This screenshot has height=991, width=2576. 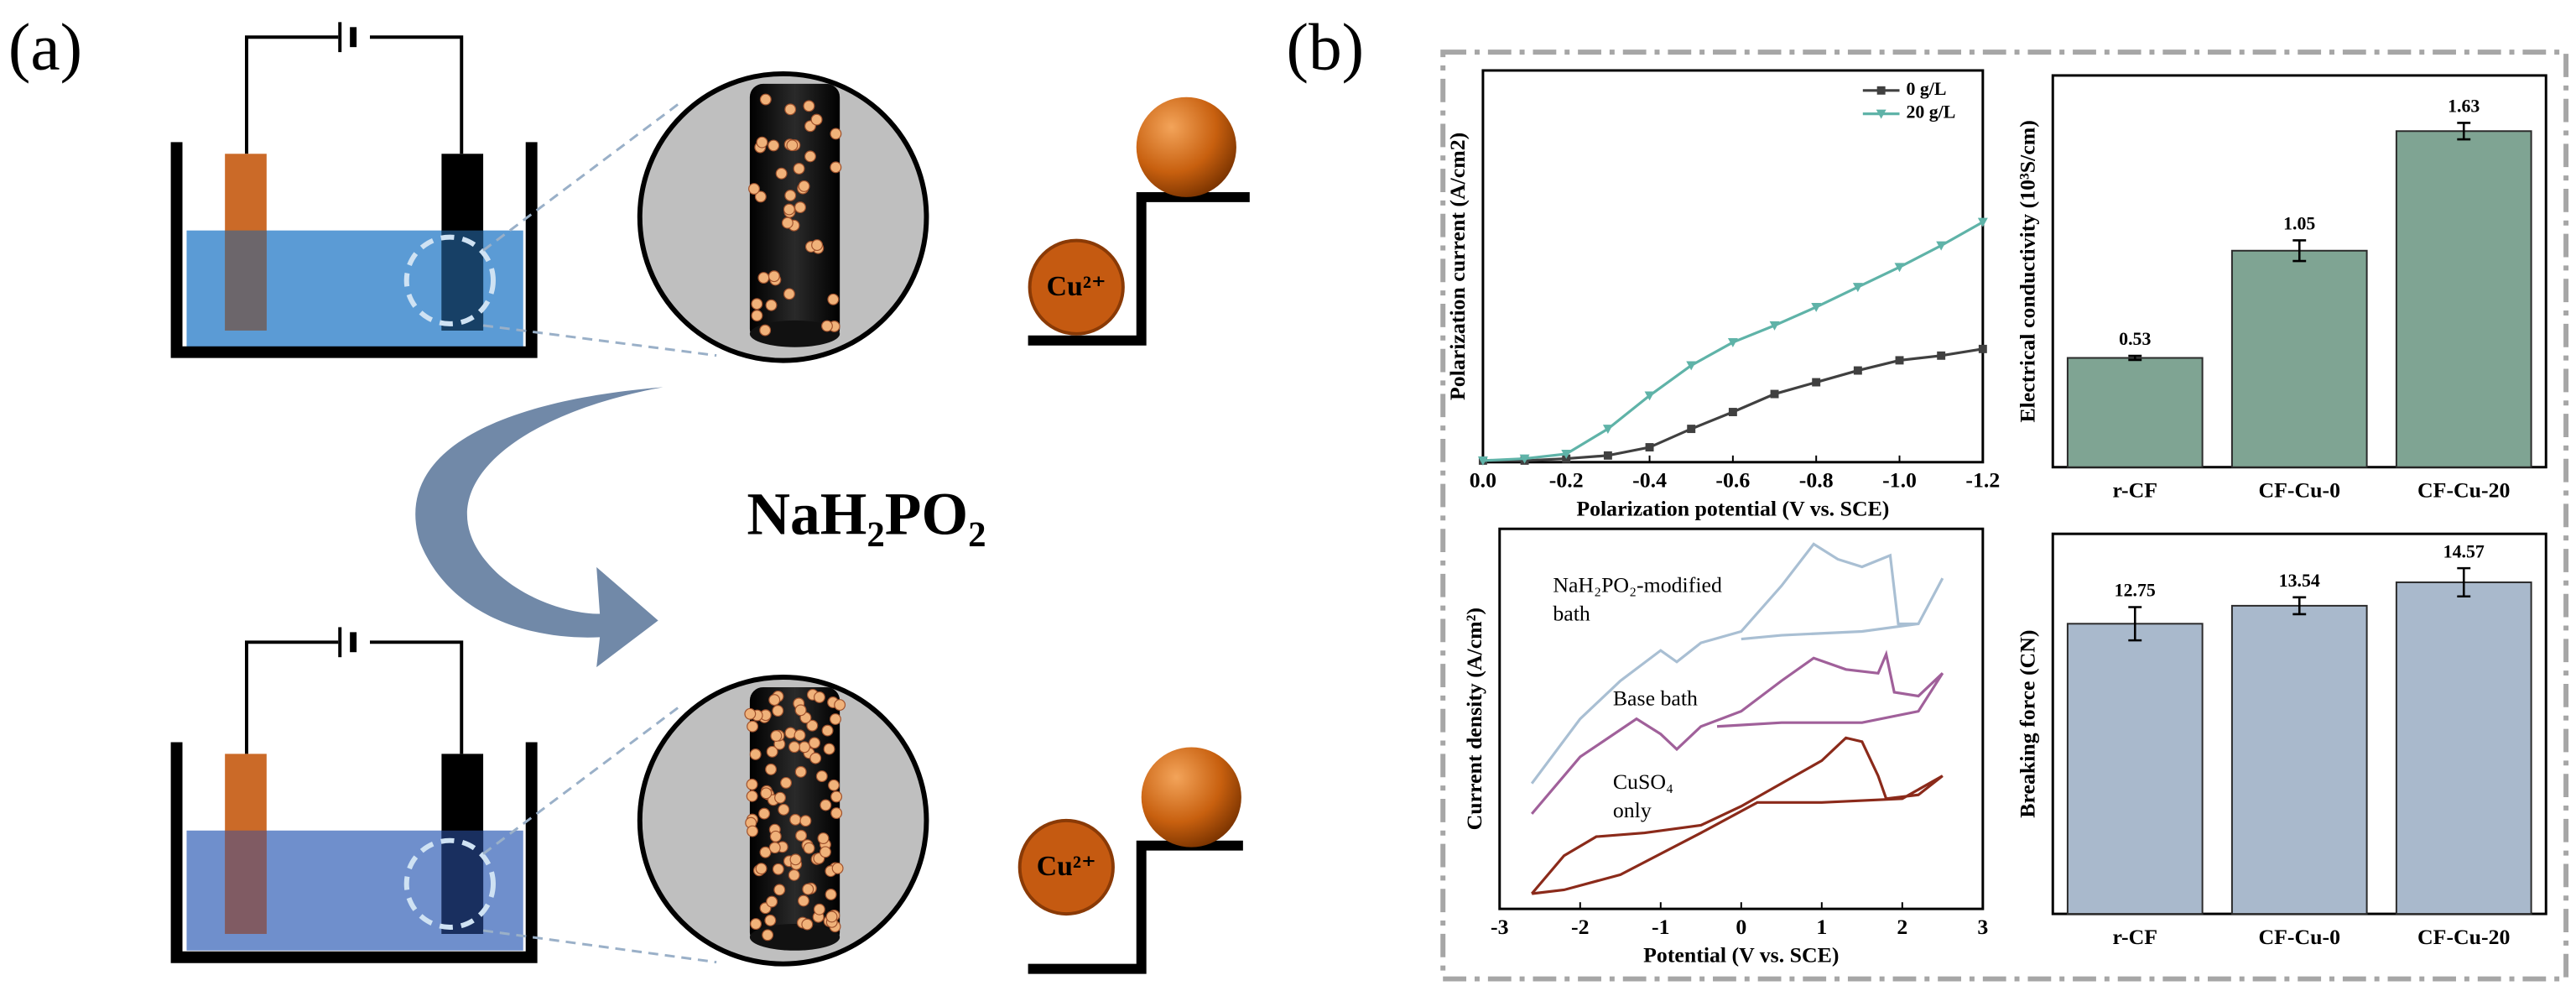 I want to click on curved-arrow, so click(x=539, y=527).